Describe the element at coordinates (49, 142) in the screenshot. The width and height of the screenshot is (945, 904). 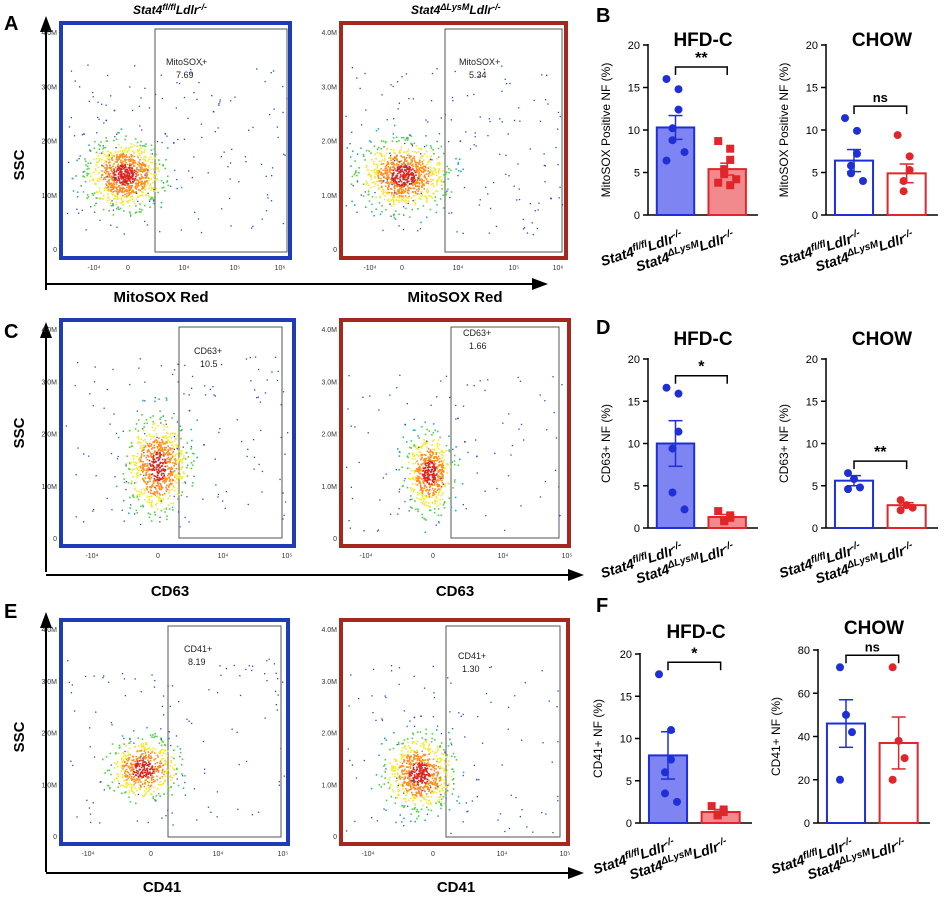
I see `flow-ytick-label: 2.0M` at that location.